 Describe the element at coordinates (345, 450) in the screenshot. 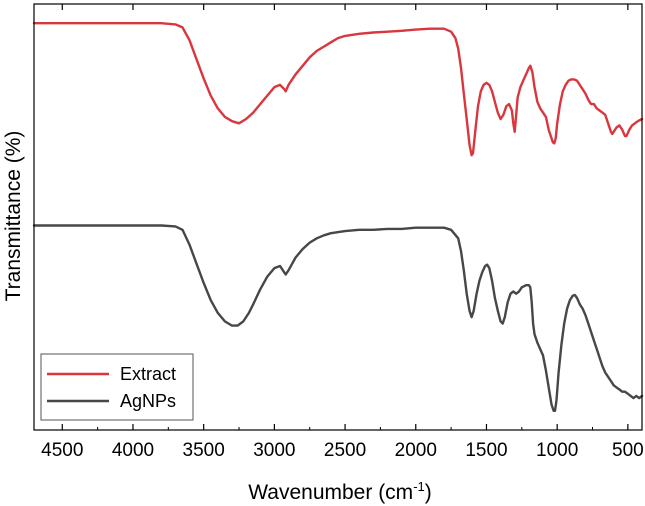

I see `x-tick-label: 2500` at that location.